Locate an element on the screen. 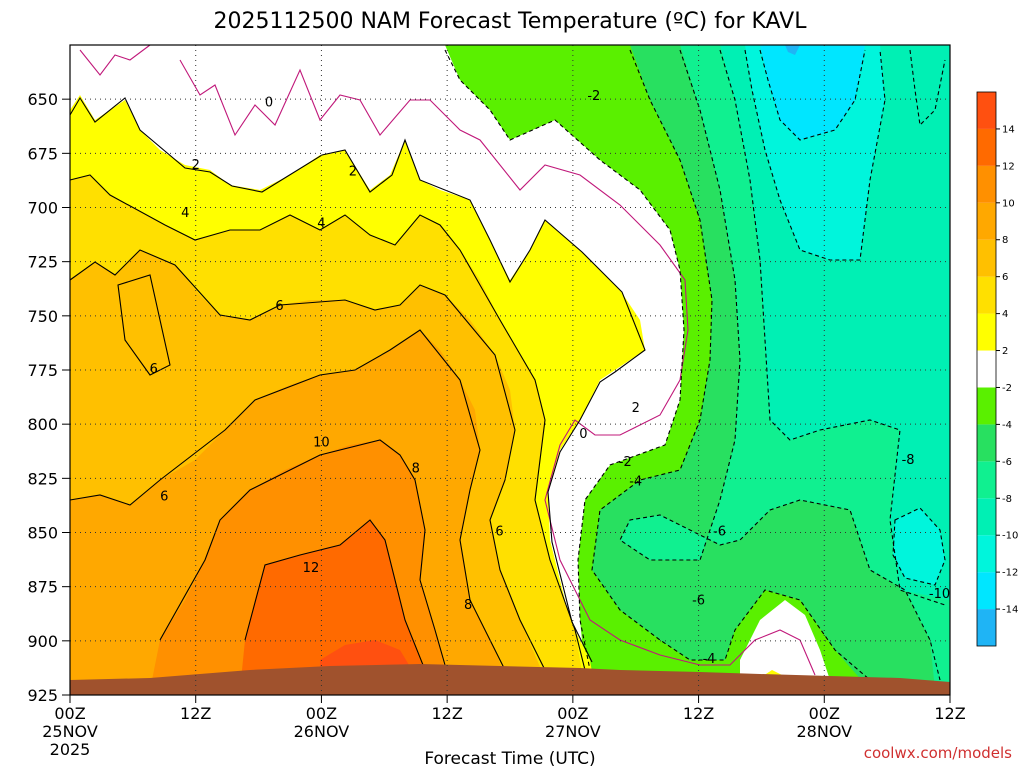 This screenshot has height=768, width=1024. y-tick-label: 800 is located at coordinates (42, 424).